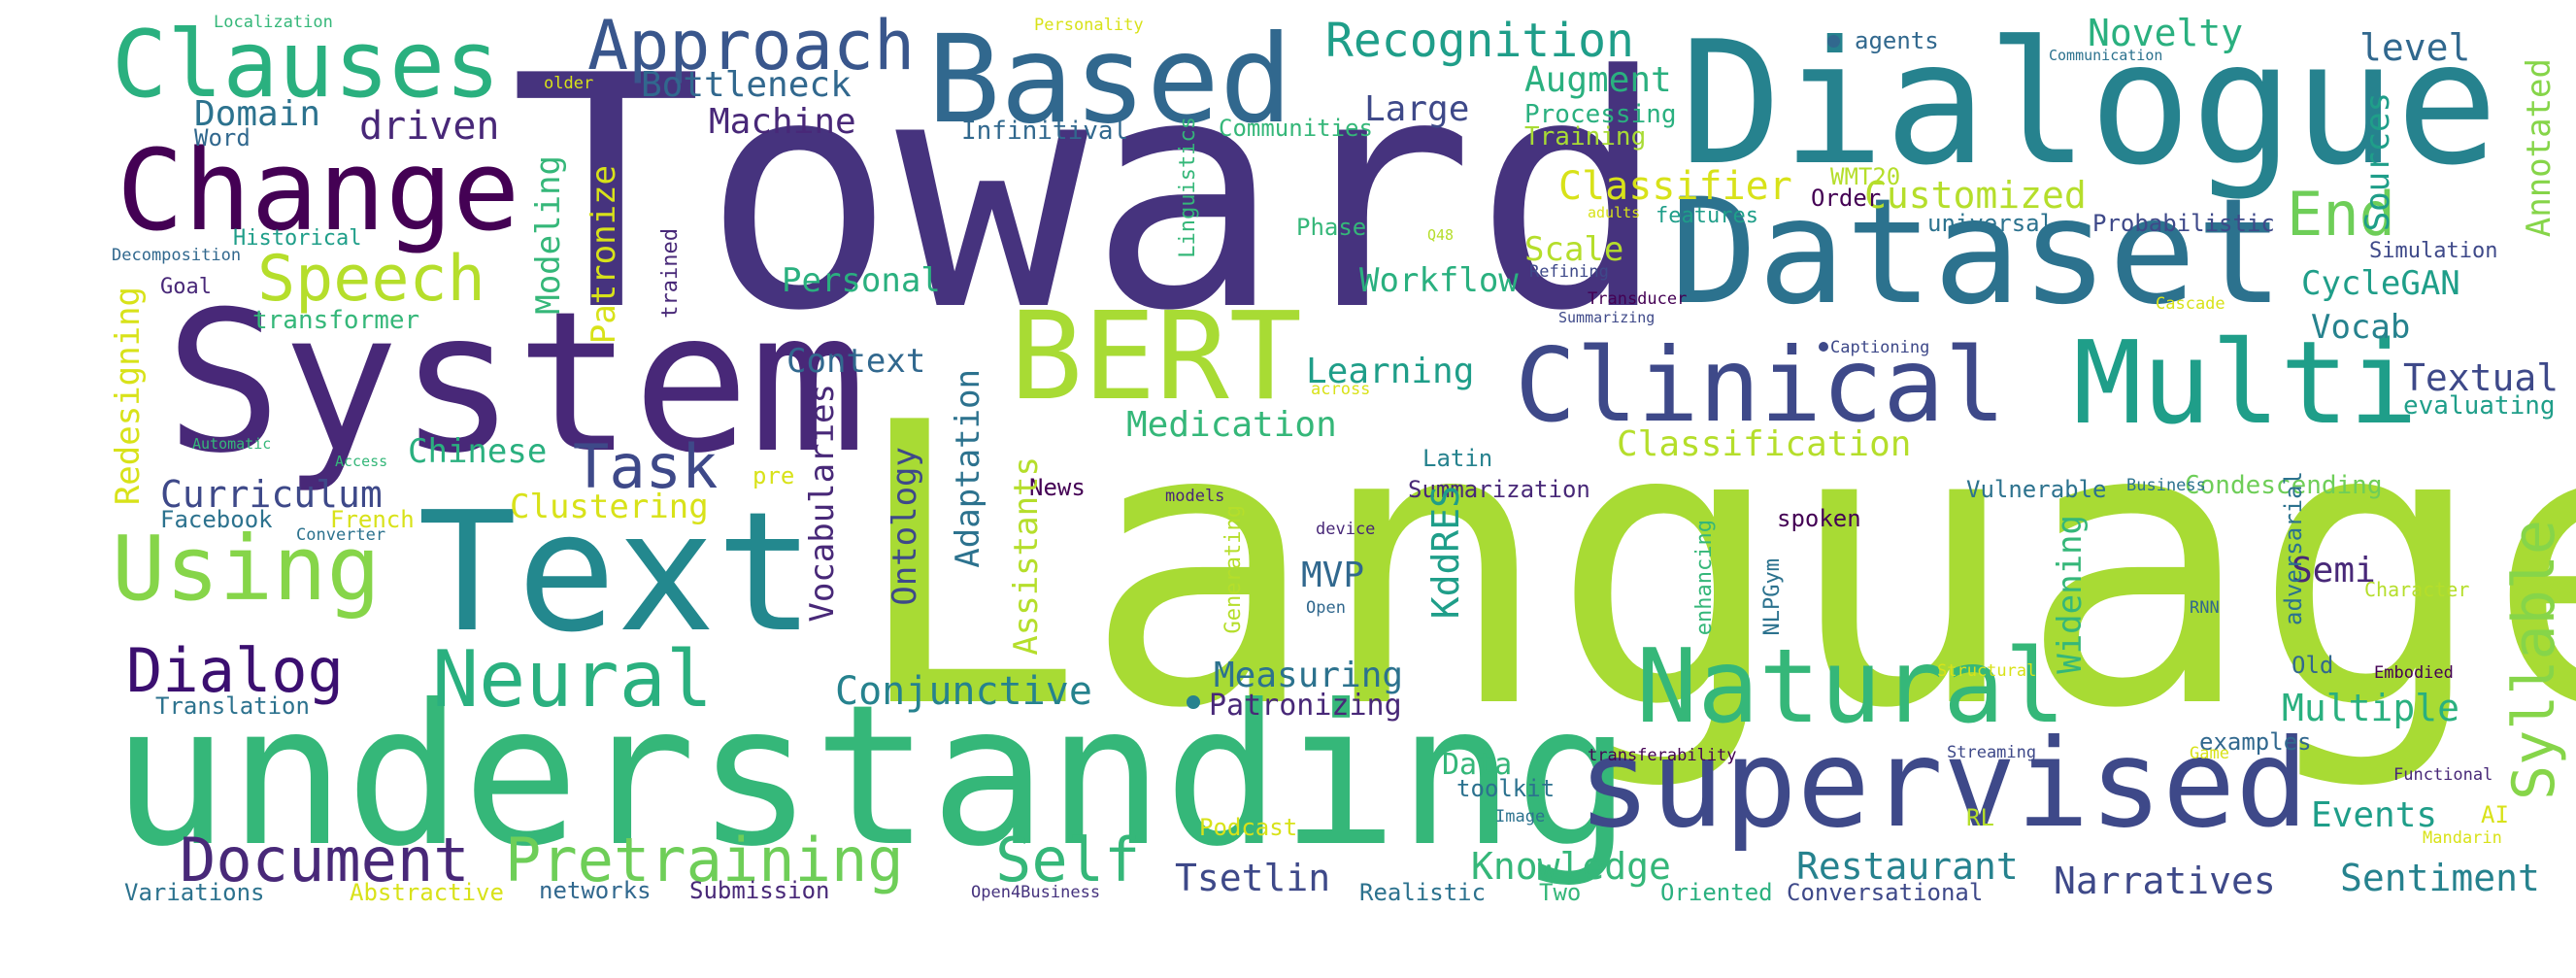 This screenshot has height=978, width=2576. I want to click on word-personality: Personality, so click(1089, 25).